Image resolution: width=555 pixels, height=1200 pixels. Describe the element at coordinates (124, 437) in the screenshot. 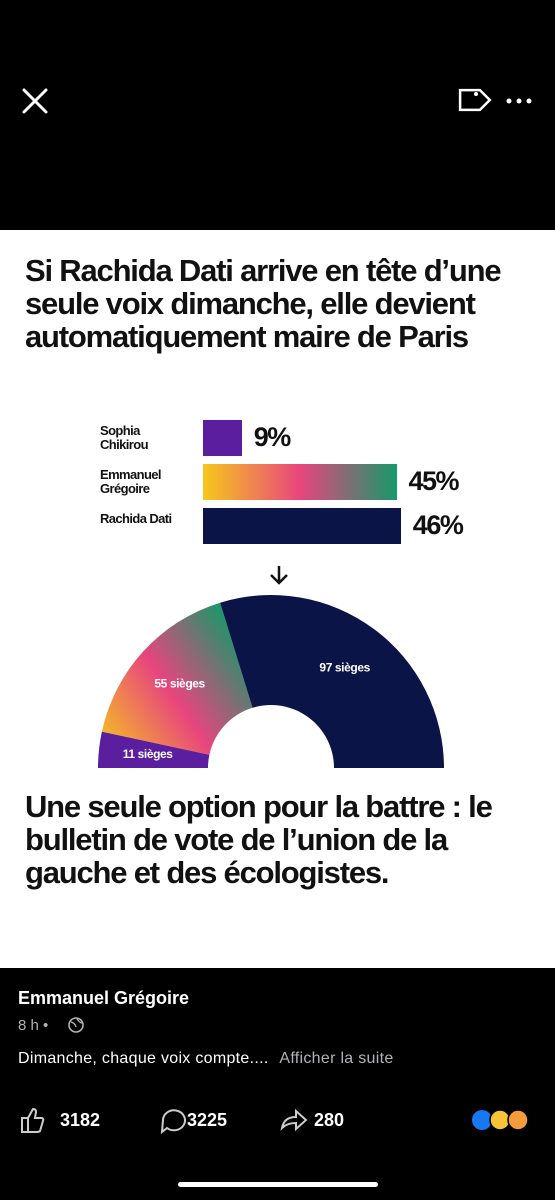

I see `bar-label: Sophia Chikirou` at that location.